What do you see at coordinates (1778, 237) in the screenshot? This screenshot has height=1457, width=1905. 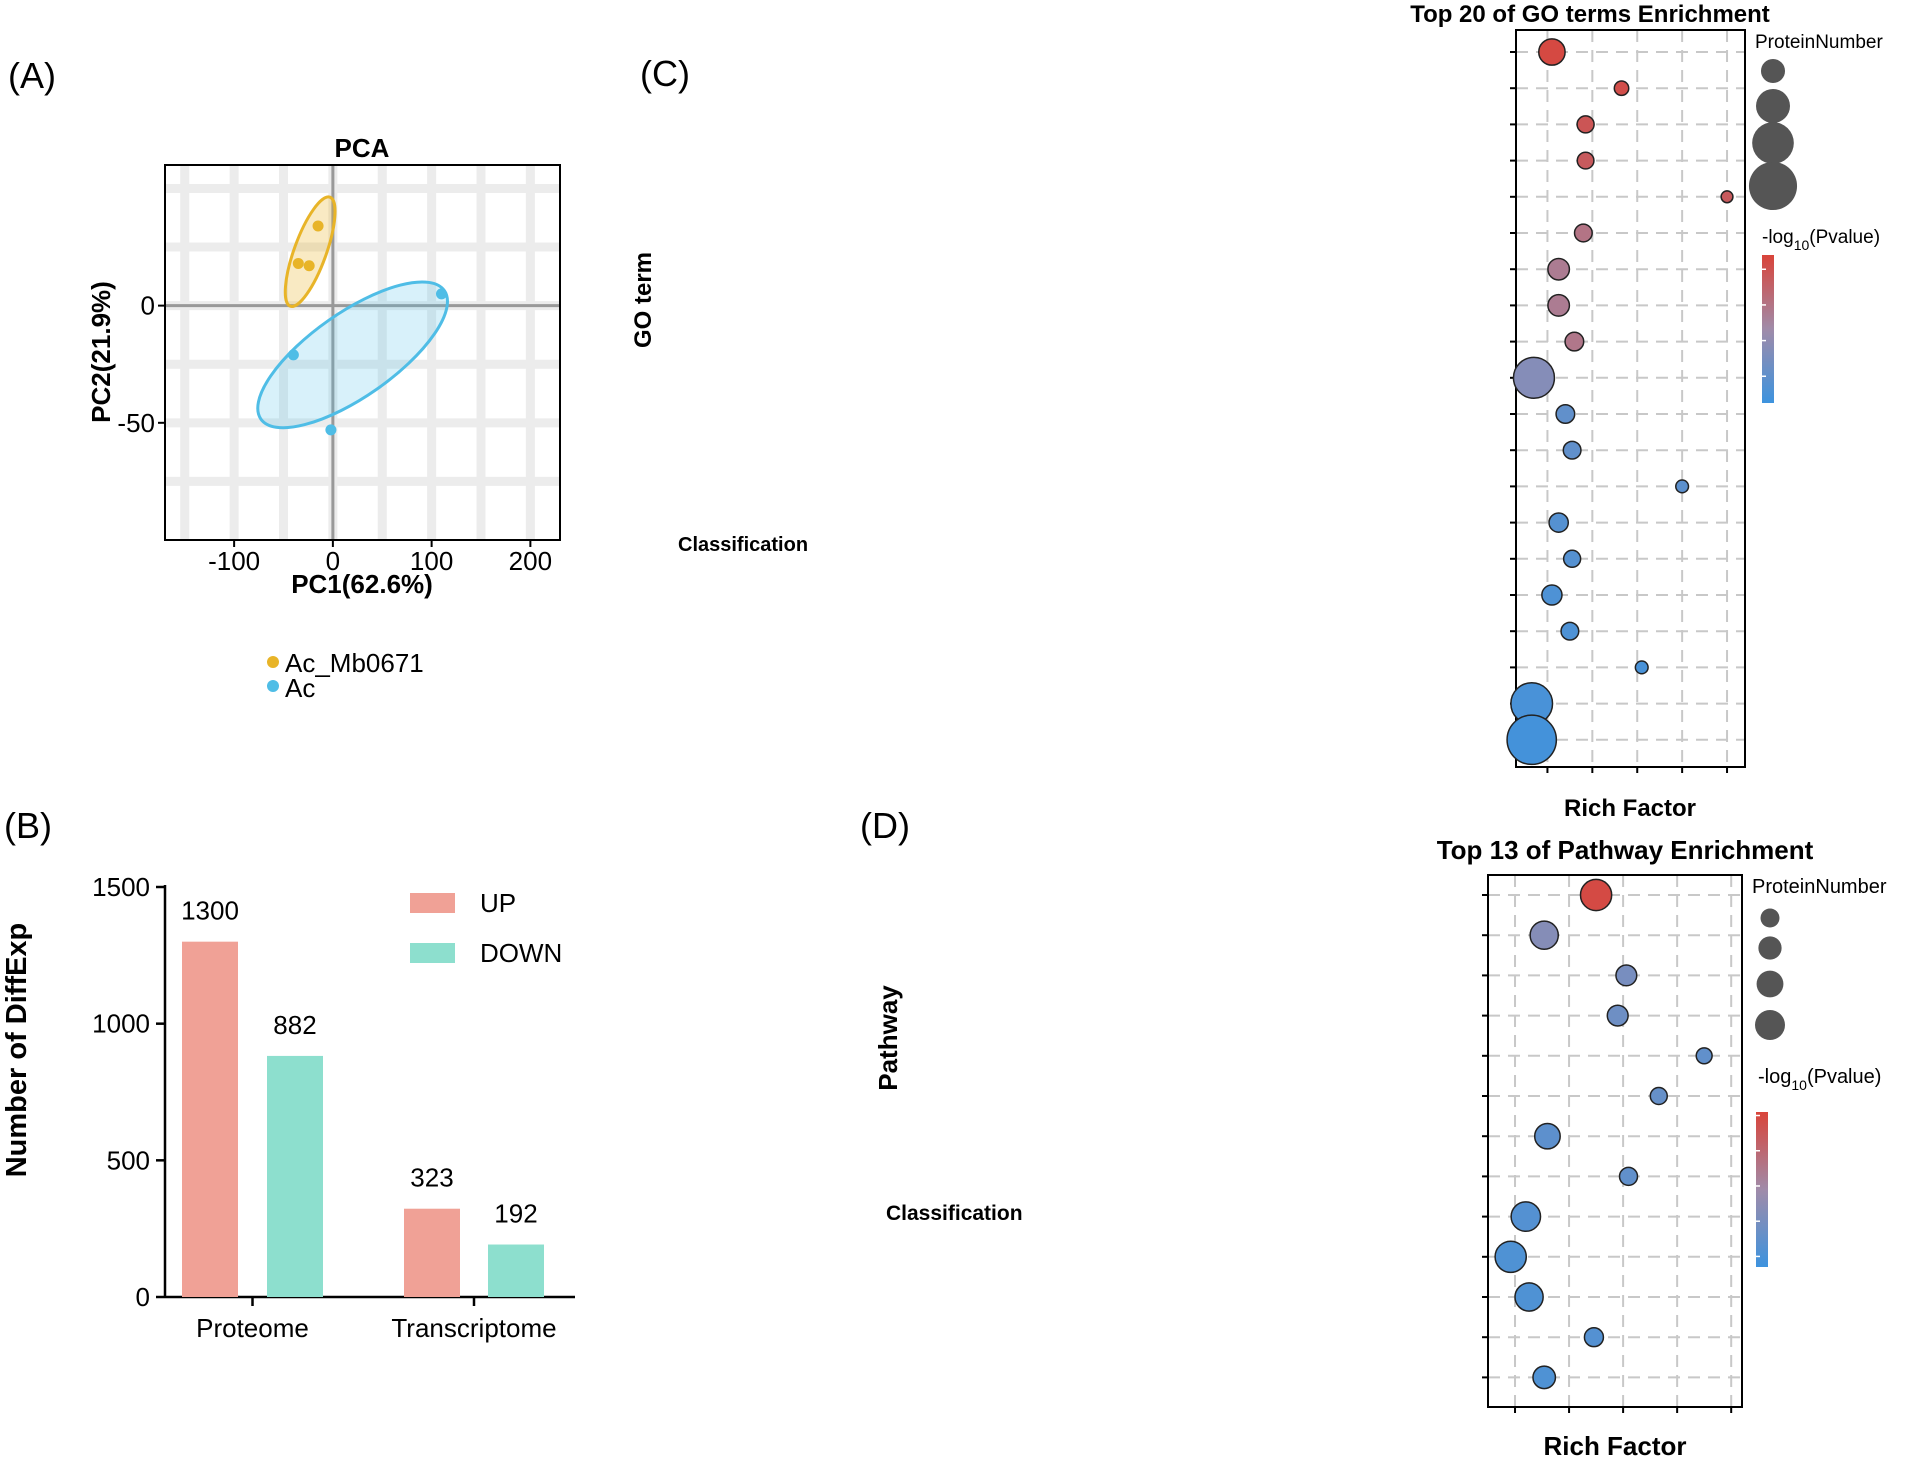 I see `go-color-legend-prefix: -log` at bounding box center [1778, 237].